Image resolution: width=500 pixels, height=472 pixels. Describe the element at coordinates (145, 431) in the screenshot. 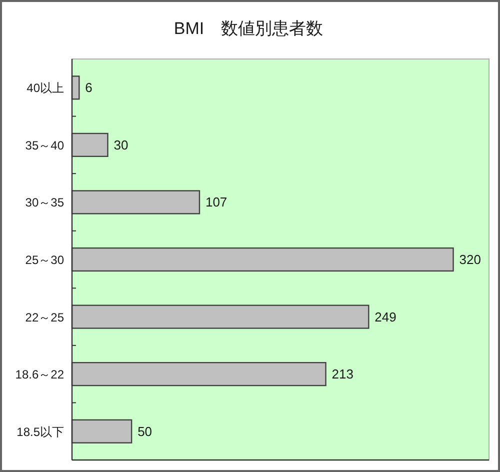

I see `data-label: 50` at that location.